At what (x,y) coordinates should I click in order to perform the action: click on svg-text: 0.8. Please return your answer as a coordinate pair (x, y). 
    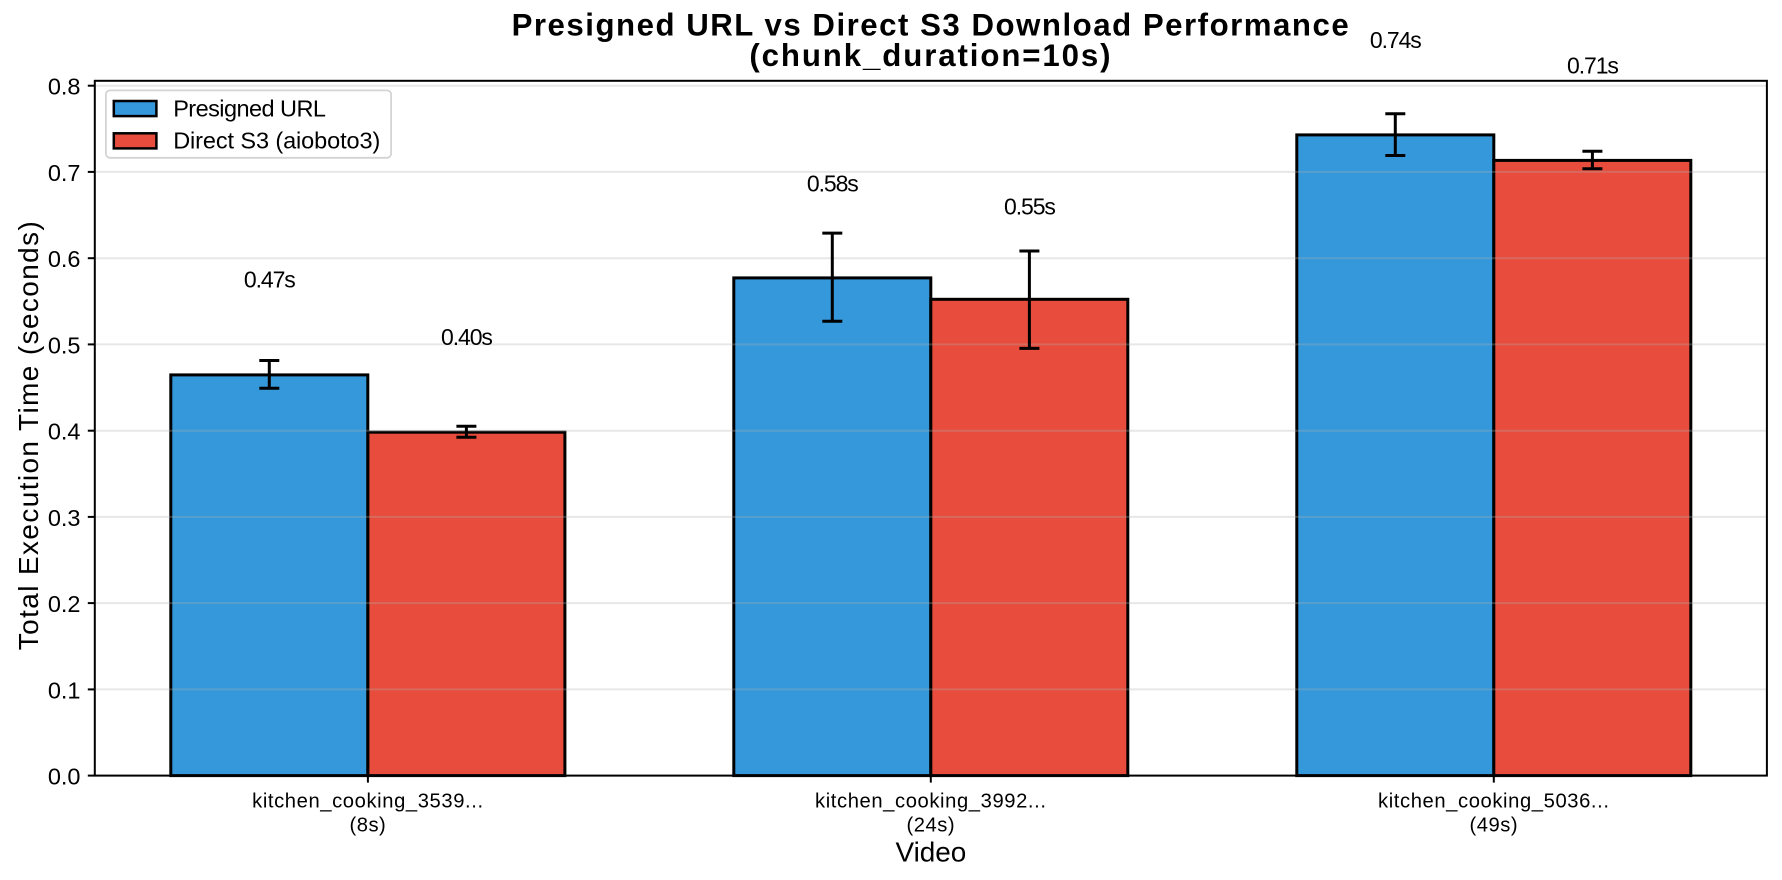
    Looking at the image, I should click on (64, 87).